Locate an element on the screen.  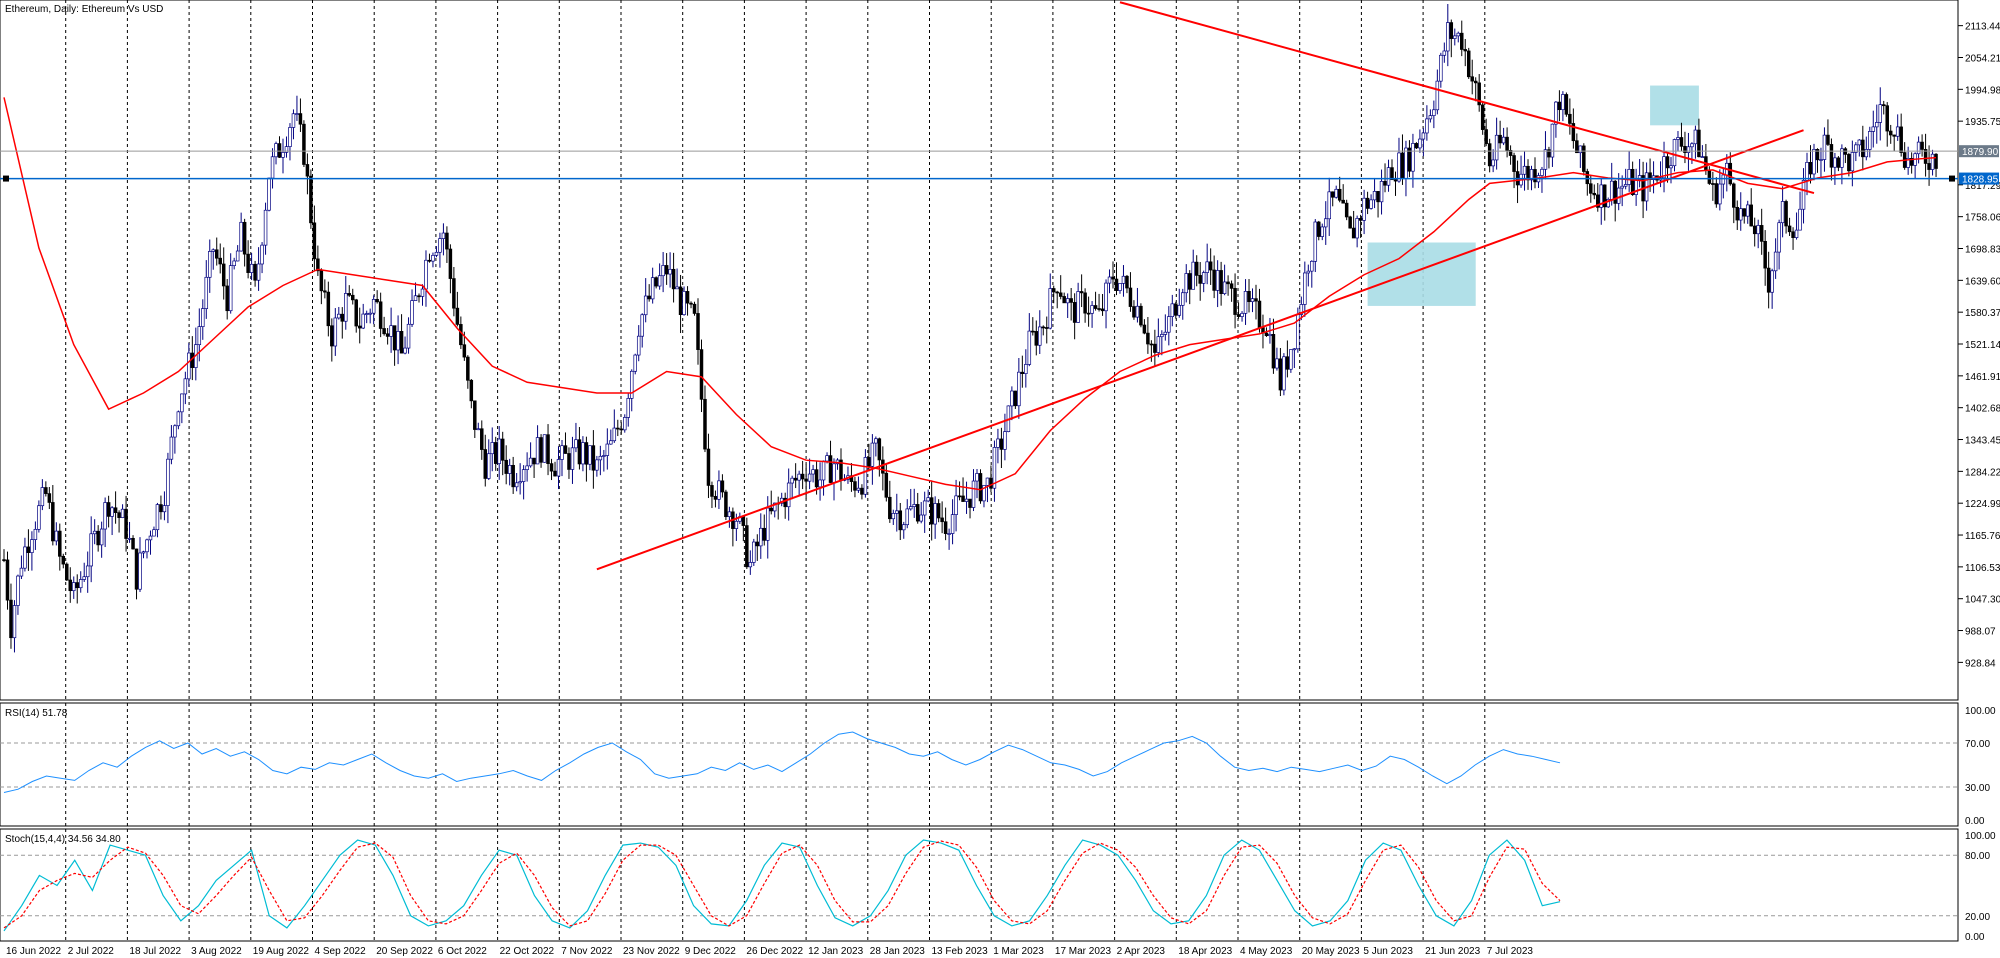
y-tick-label: 1698.83 is located at coordinates (1982, 250).